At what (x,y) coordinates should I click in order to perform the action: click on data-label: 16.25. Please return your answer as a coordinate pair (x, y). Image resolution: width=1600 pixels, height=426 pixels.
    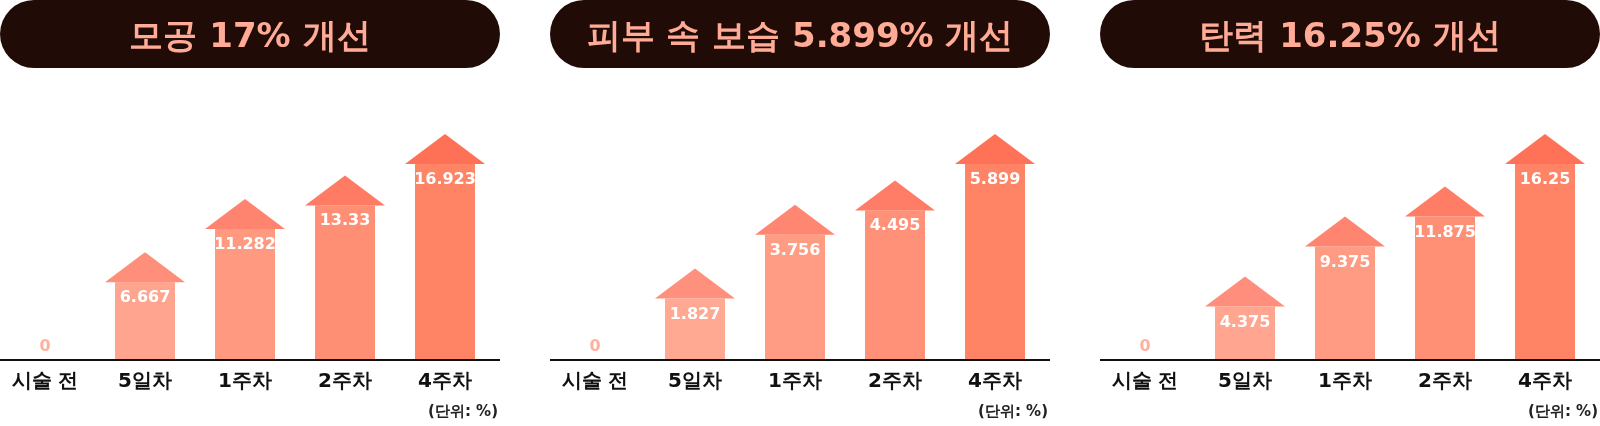
    Looking at the image, I should click on (1545, 178).